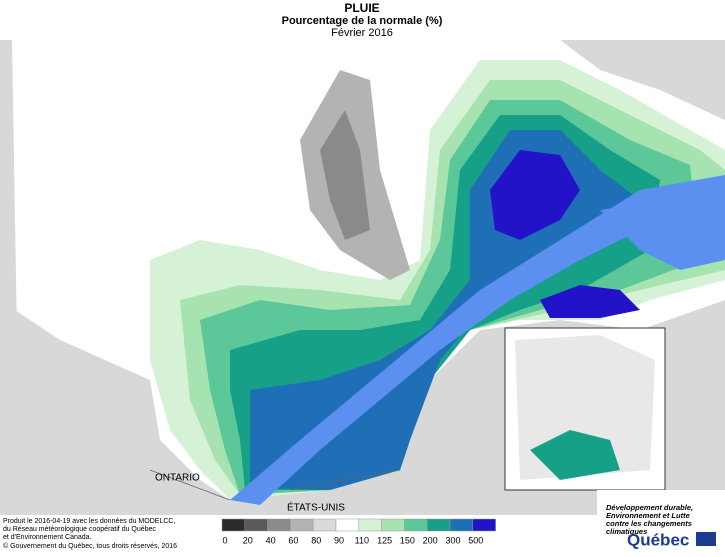 The width and height of the screenshot is (725, 557). I want to click on region-label: ÉTATS-UNIS, so click(316, 507).